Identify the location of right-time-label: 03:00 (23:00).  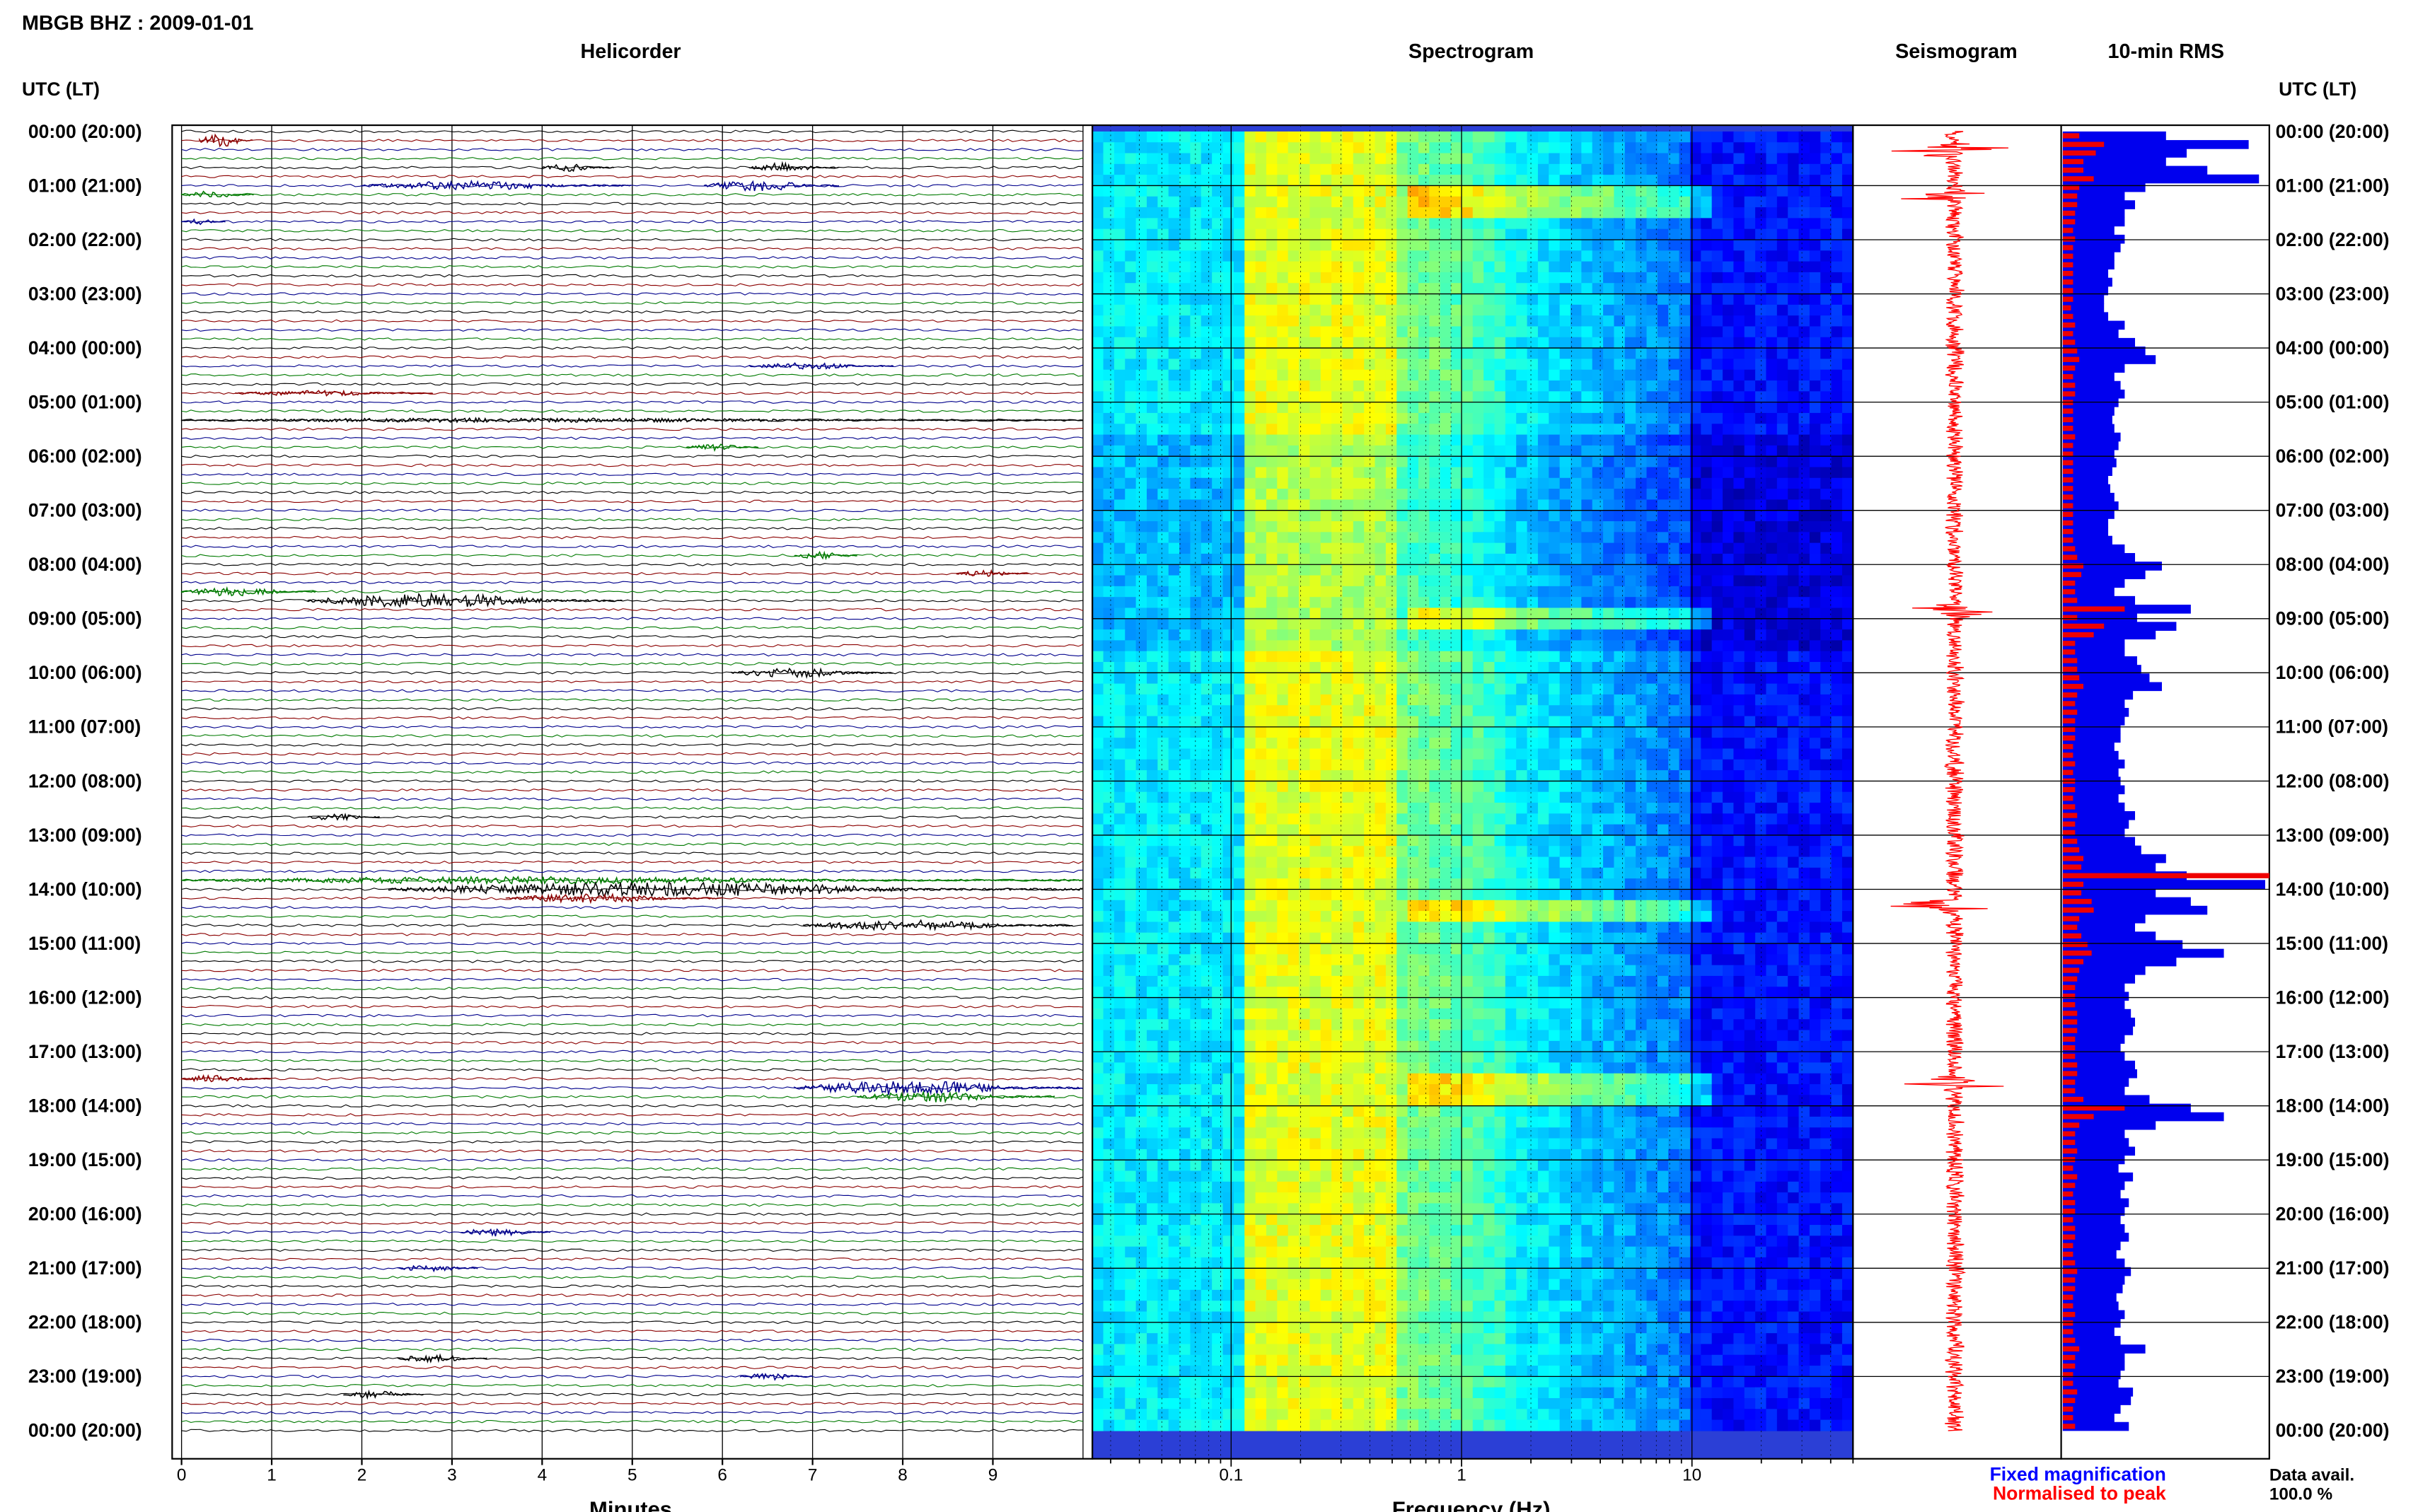
(2333, 293).